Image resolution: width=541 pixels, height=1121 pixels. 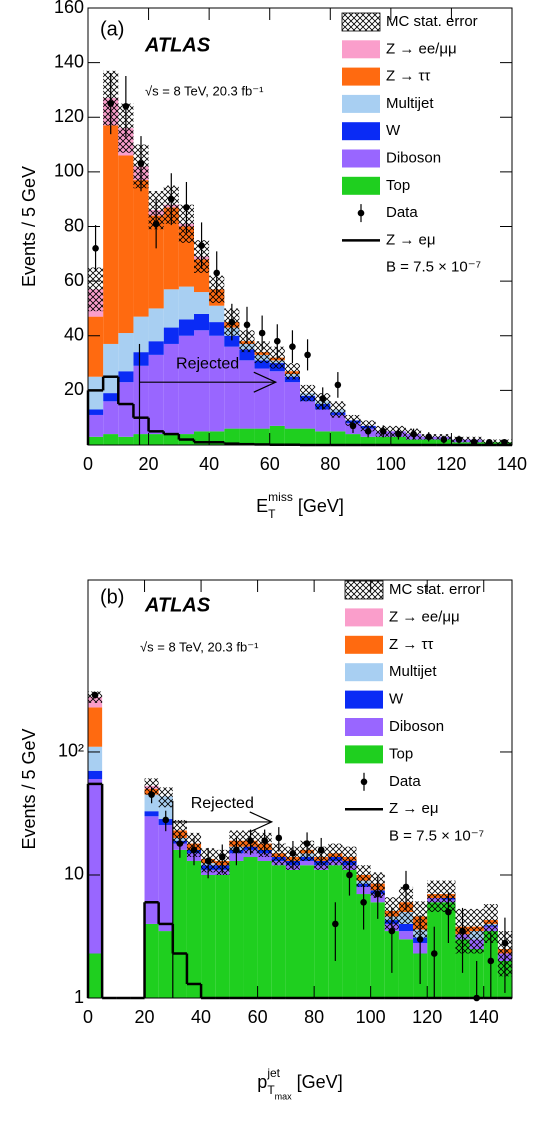 What do you see at coordinates (74, 389) in the screenshot?
I see `y-tick-label: 20` at bounding box center [74, 389].